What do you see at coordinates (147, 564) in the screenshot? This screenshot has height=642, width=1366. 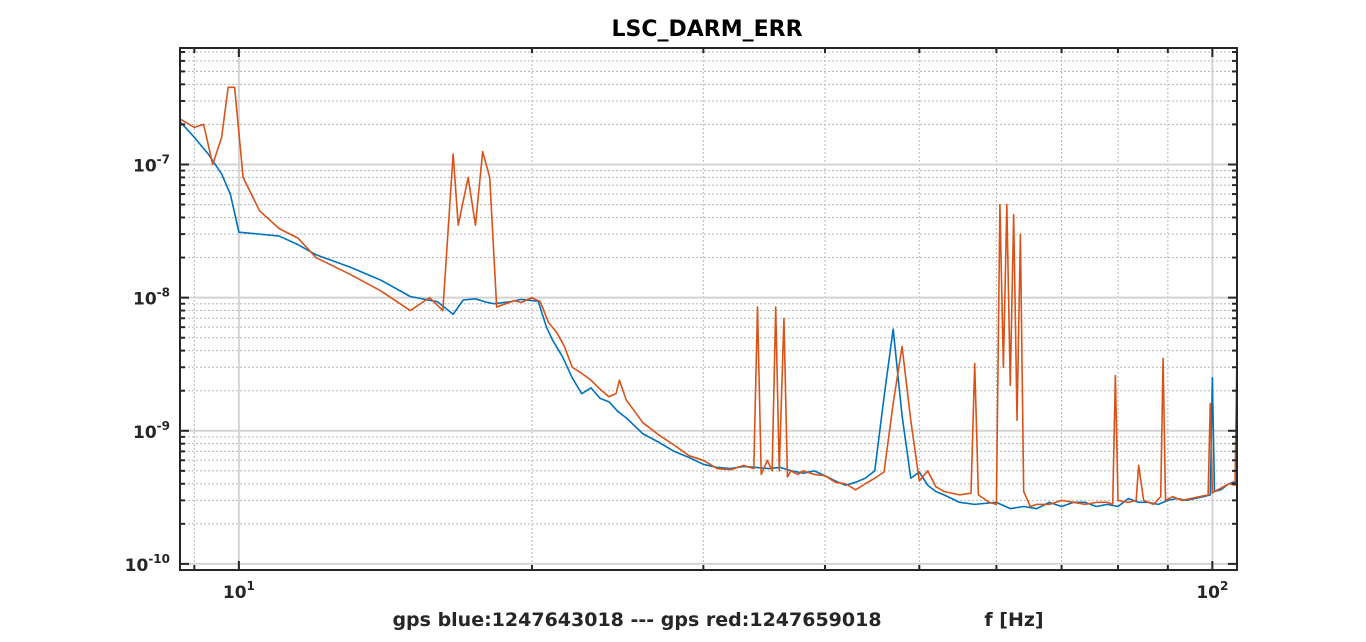 I see `y-tick-label: 10⁻¹⁰` at bounding box center [147, 564].